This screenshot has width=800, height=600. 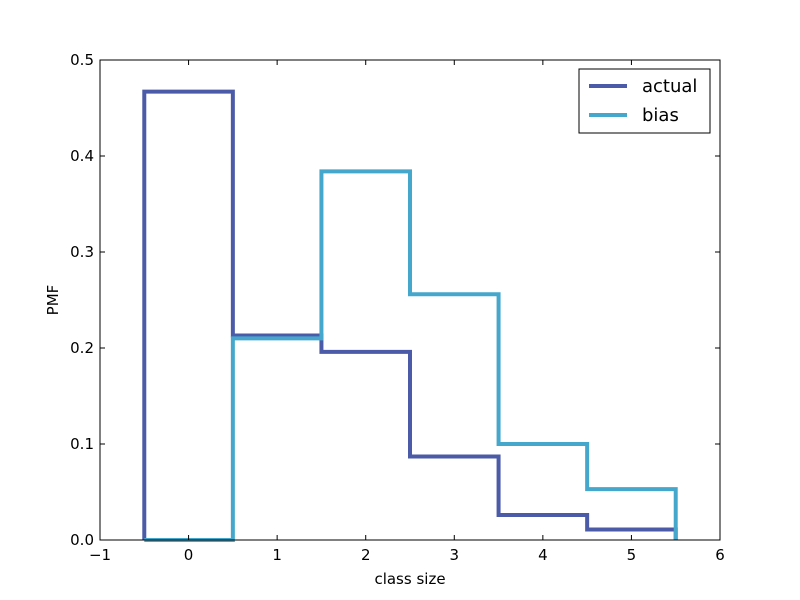 I want to click on legend-label-bias: bias, so click(x=660, y=115).